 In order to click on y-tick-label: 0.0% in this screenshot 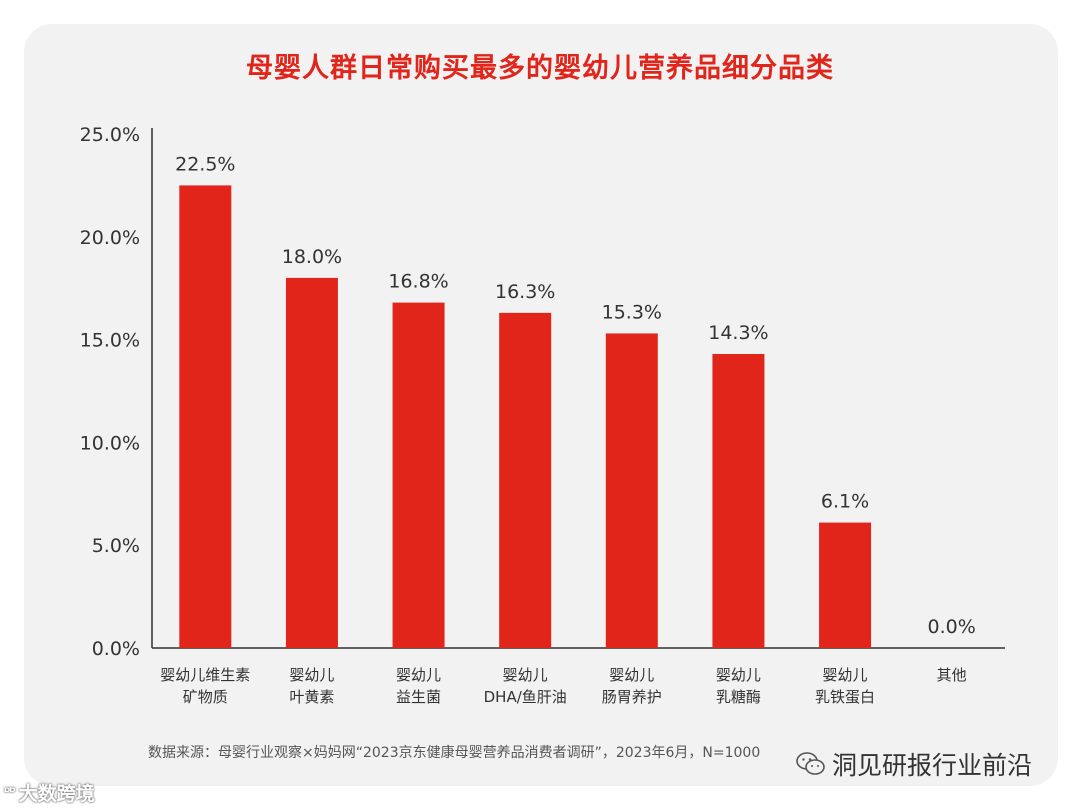, I will do `click(116, 649)`.